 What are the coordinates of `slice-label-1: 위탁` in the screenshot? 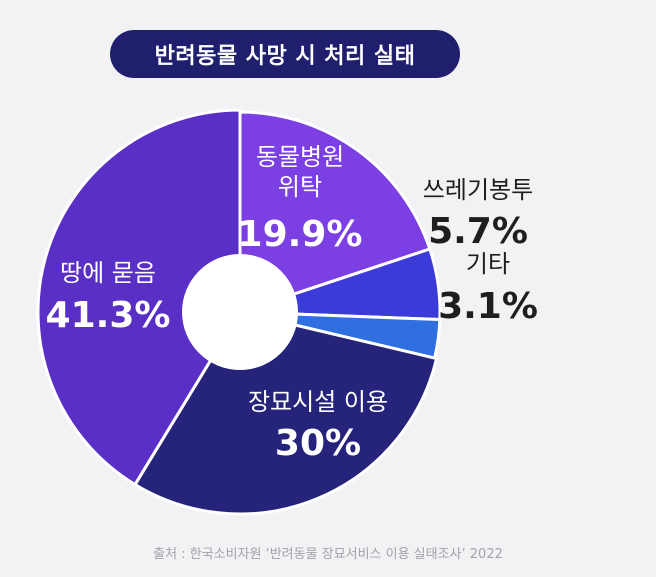 It's located at (300, 187).